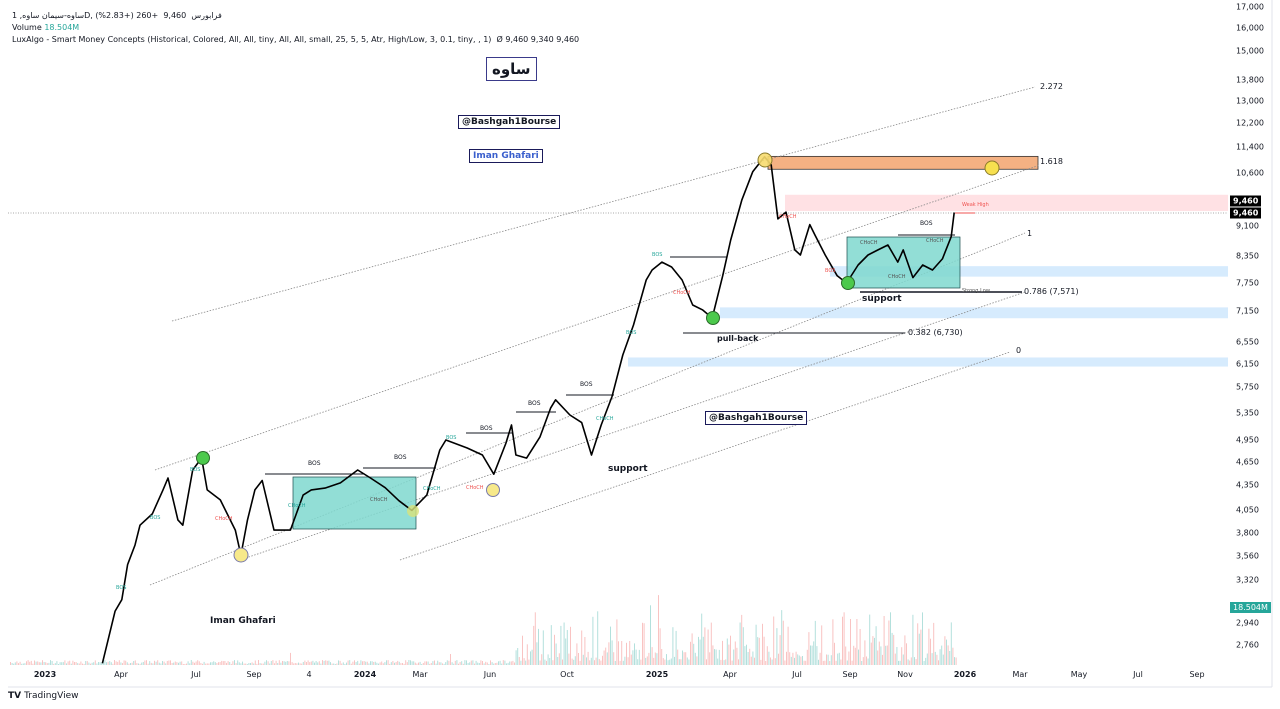 The height and width of the screenshot is (709, 1280). What do you see at coordinates (1247, 510) in the screenshot?
I see `y-tick-label: 4,050` at bounding box center [1247, 510].